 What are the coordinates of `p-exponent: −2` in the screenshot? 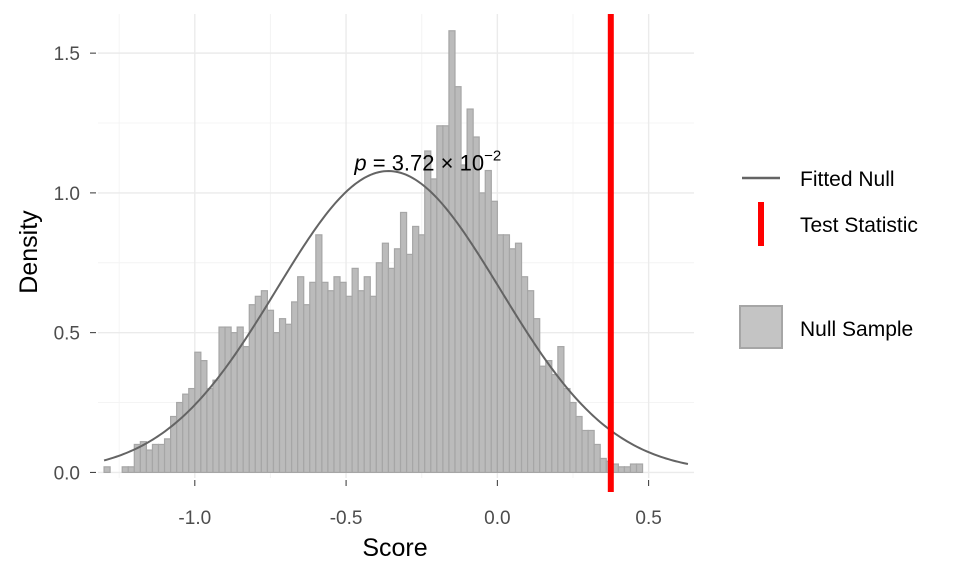 It's located at (492, 156).